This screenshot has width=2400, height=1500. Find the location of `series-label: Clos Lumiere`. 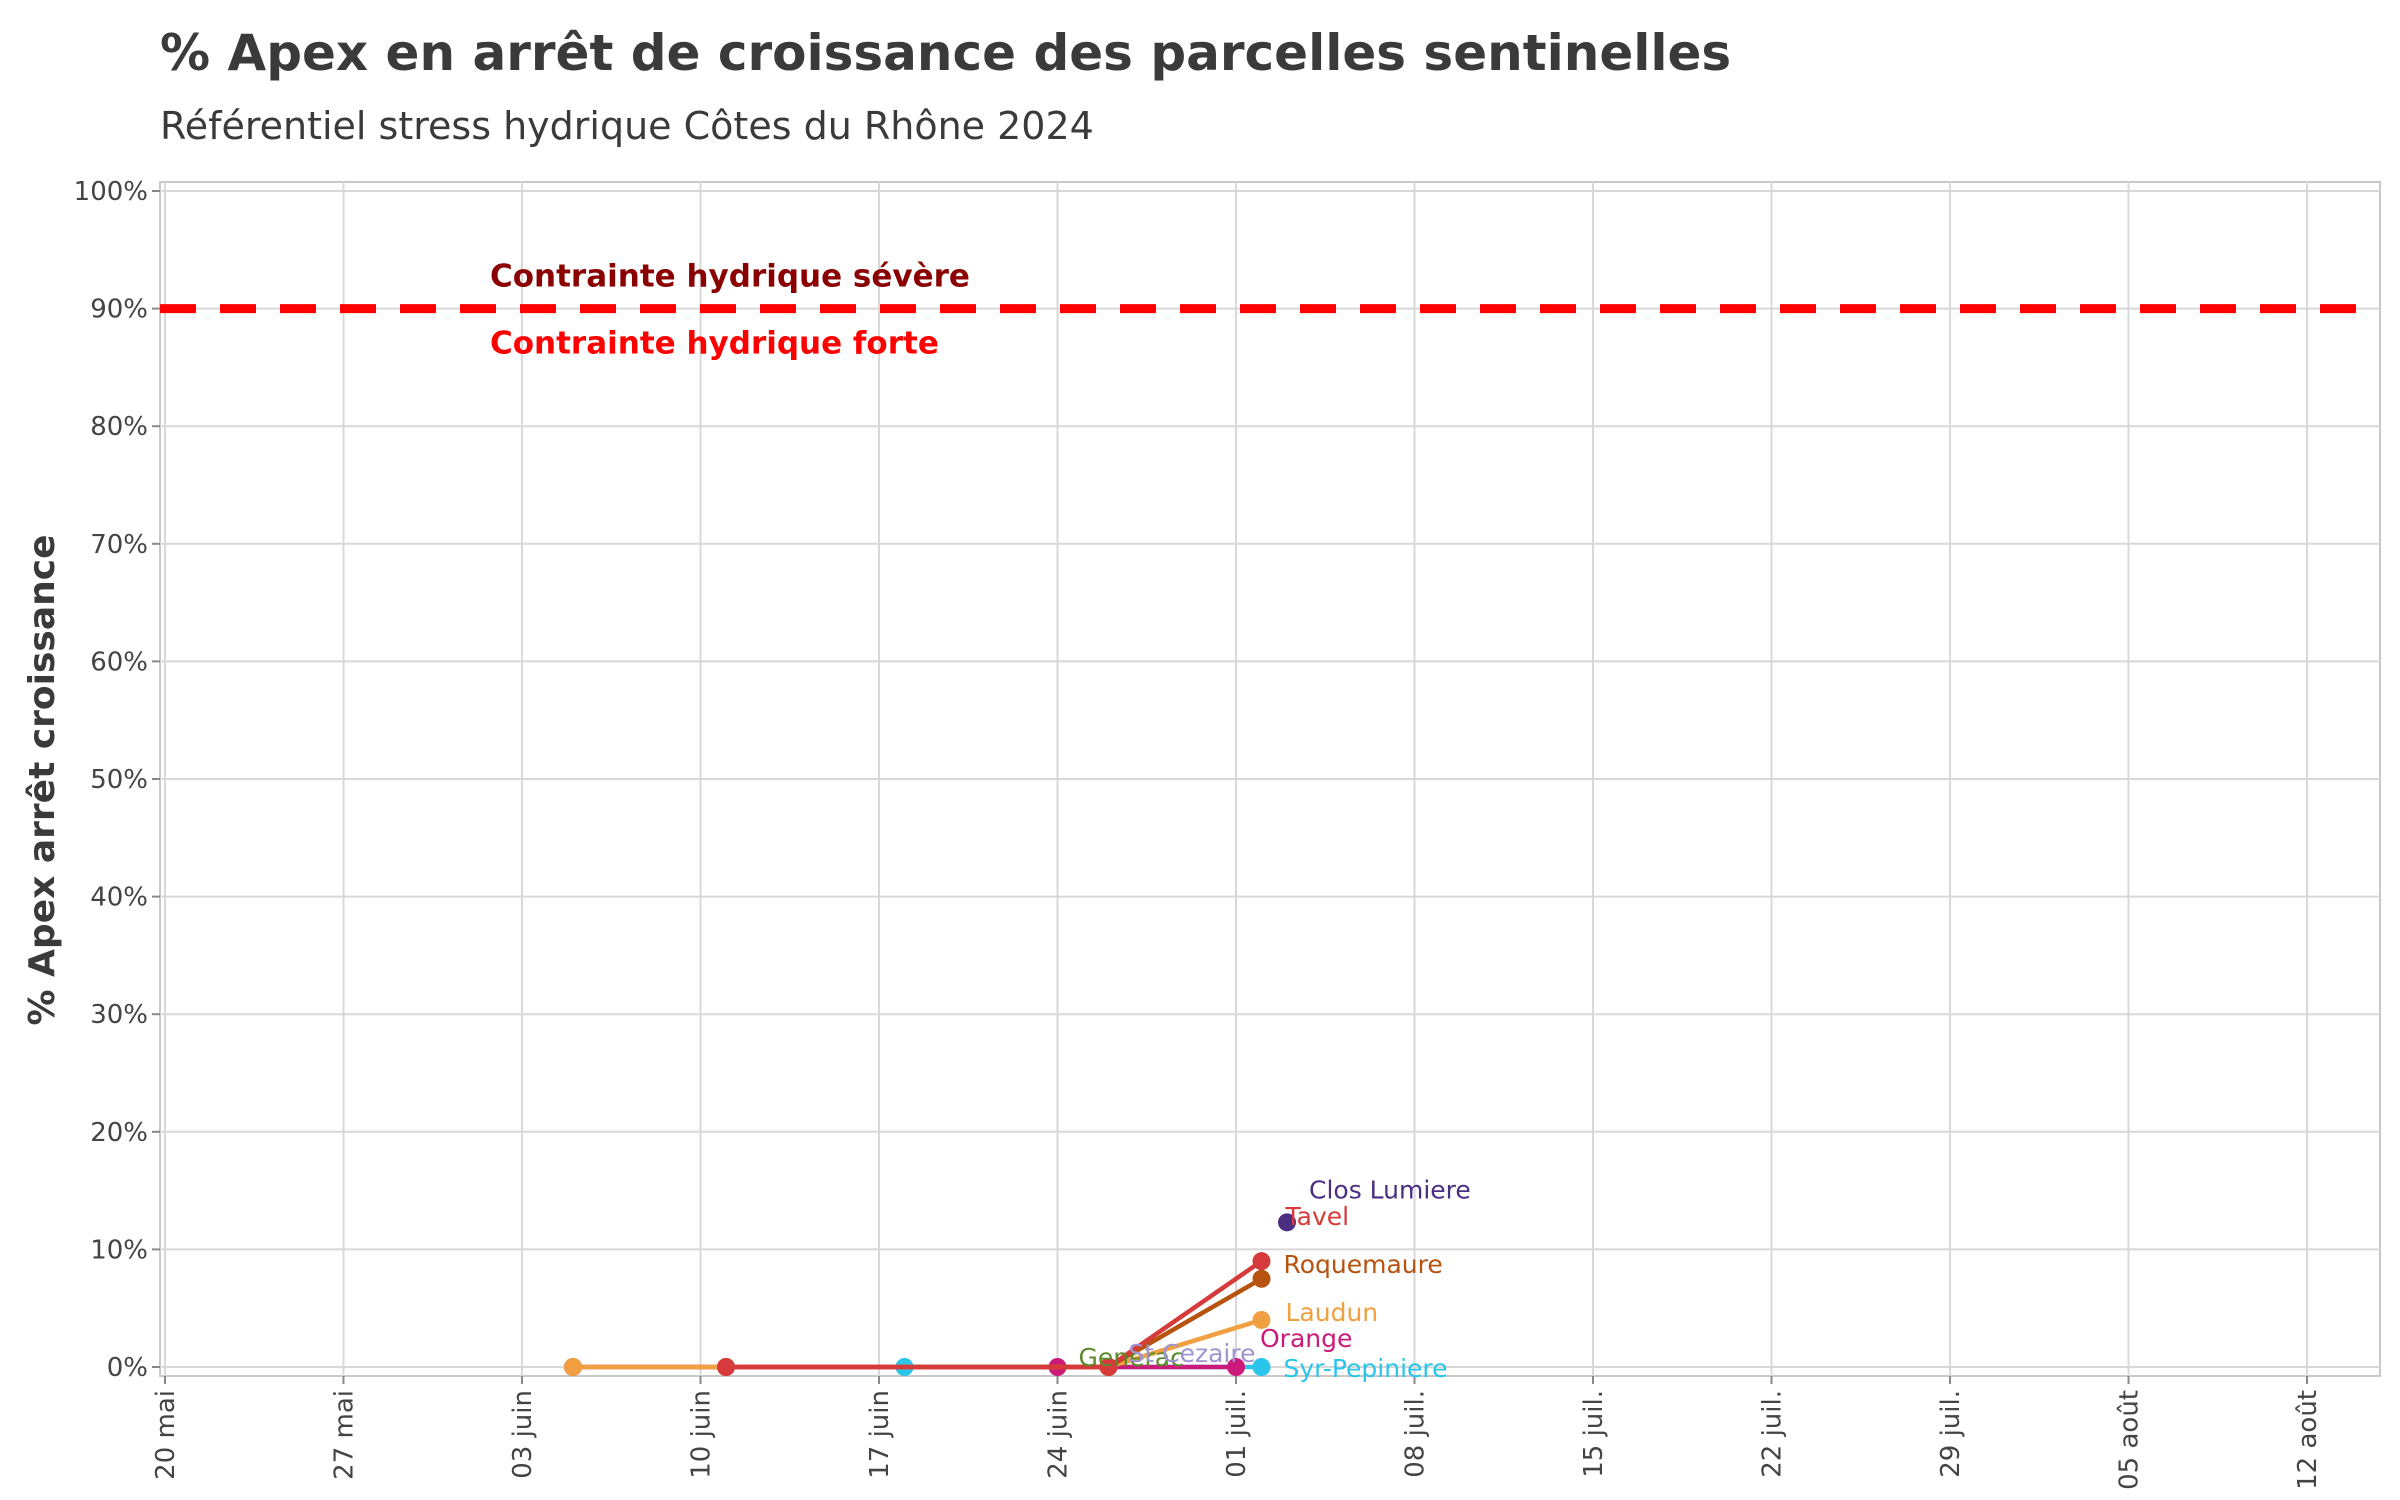

series-label: Clos Lumiere is located at coordinates (1390, 1189).